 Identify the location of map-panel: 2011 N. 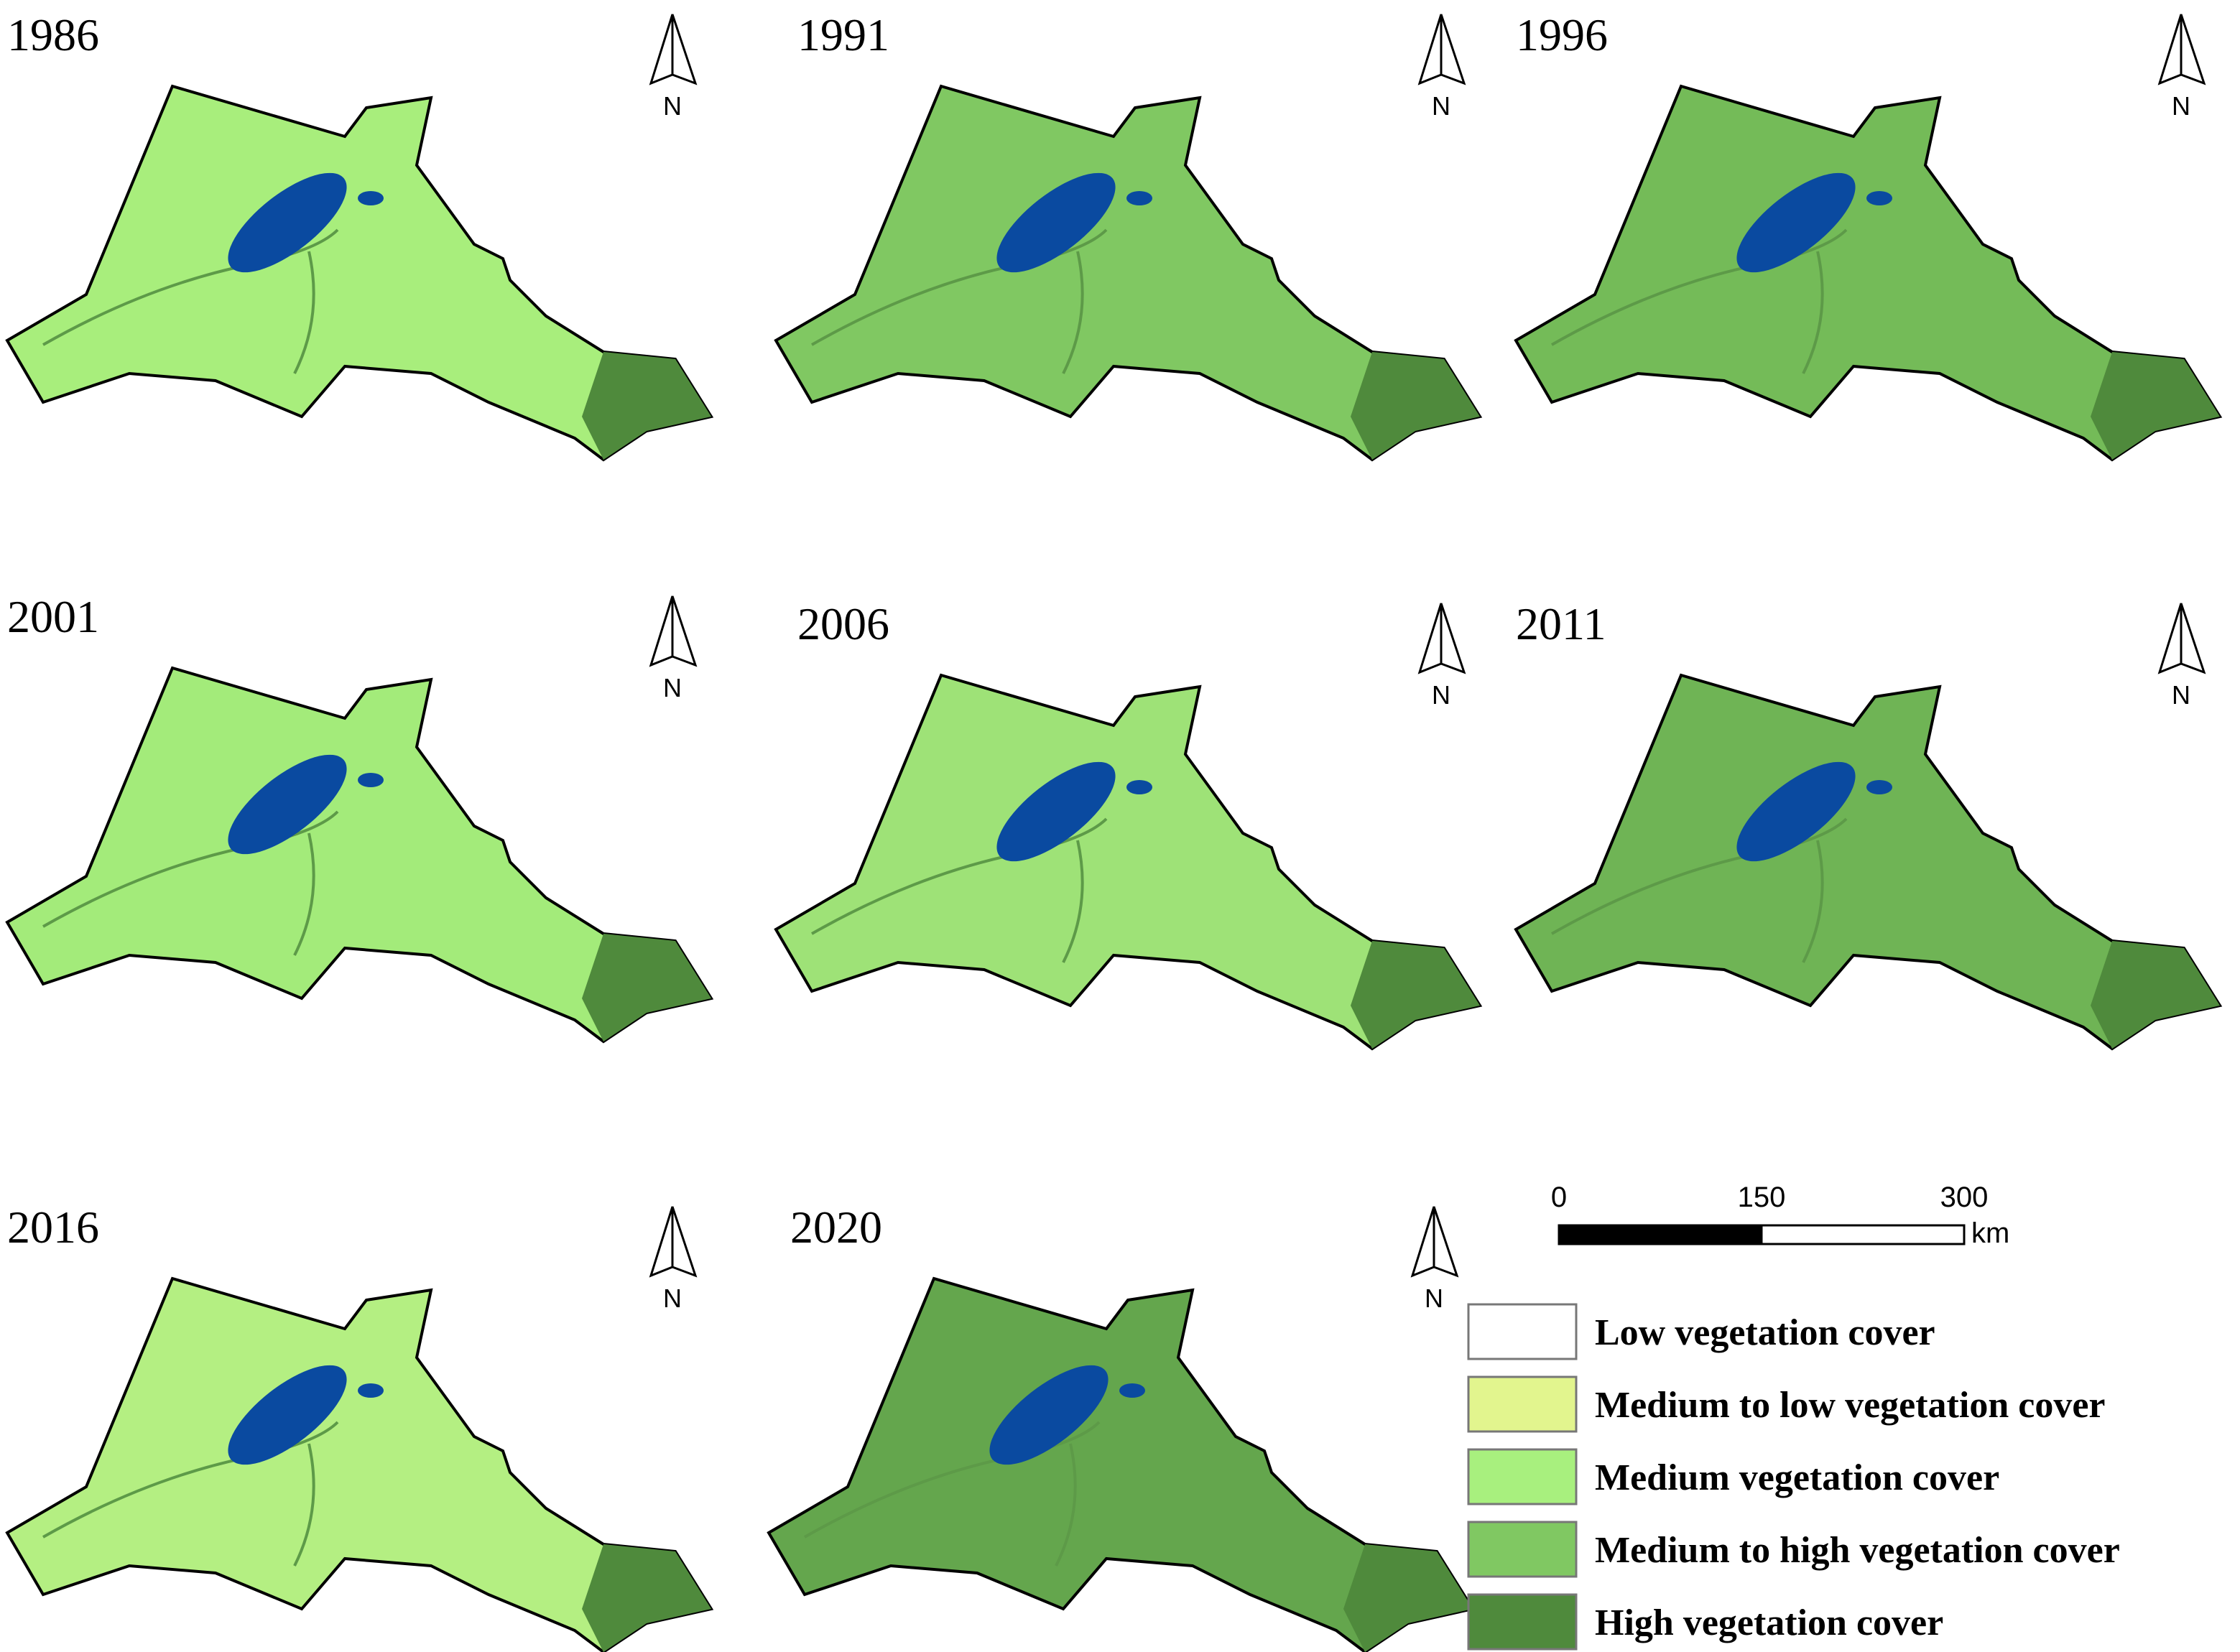
(1867, 824).